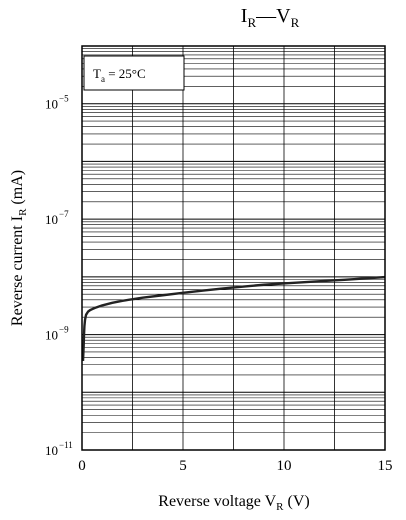  I want to click on series-layer, so click(233, 318).